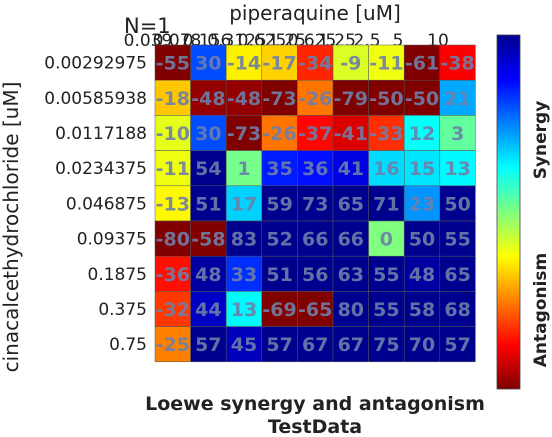  What do you see at coordinates (541, 310) in the screenshot?
I see `colorbar-bottom-label: Antagonism` at bounding box center [541, 310].